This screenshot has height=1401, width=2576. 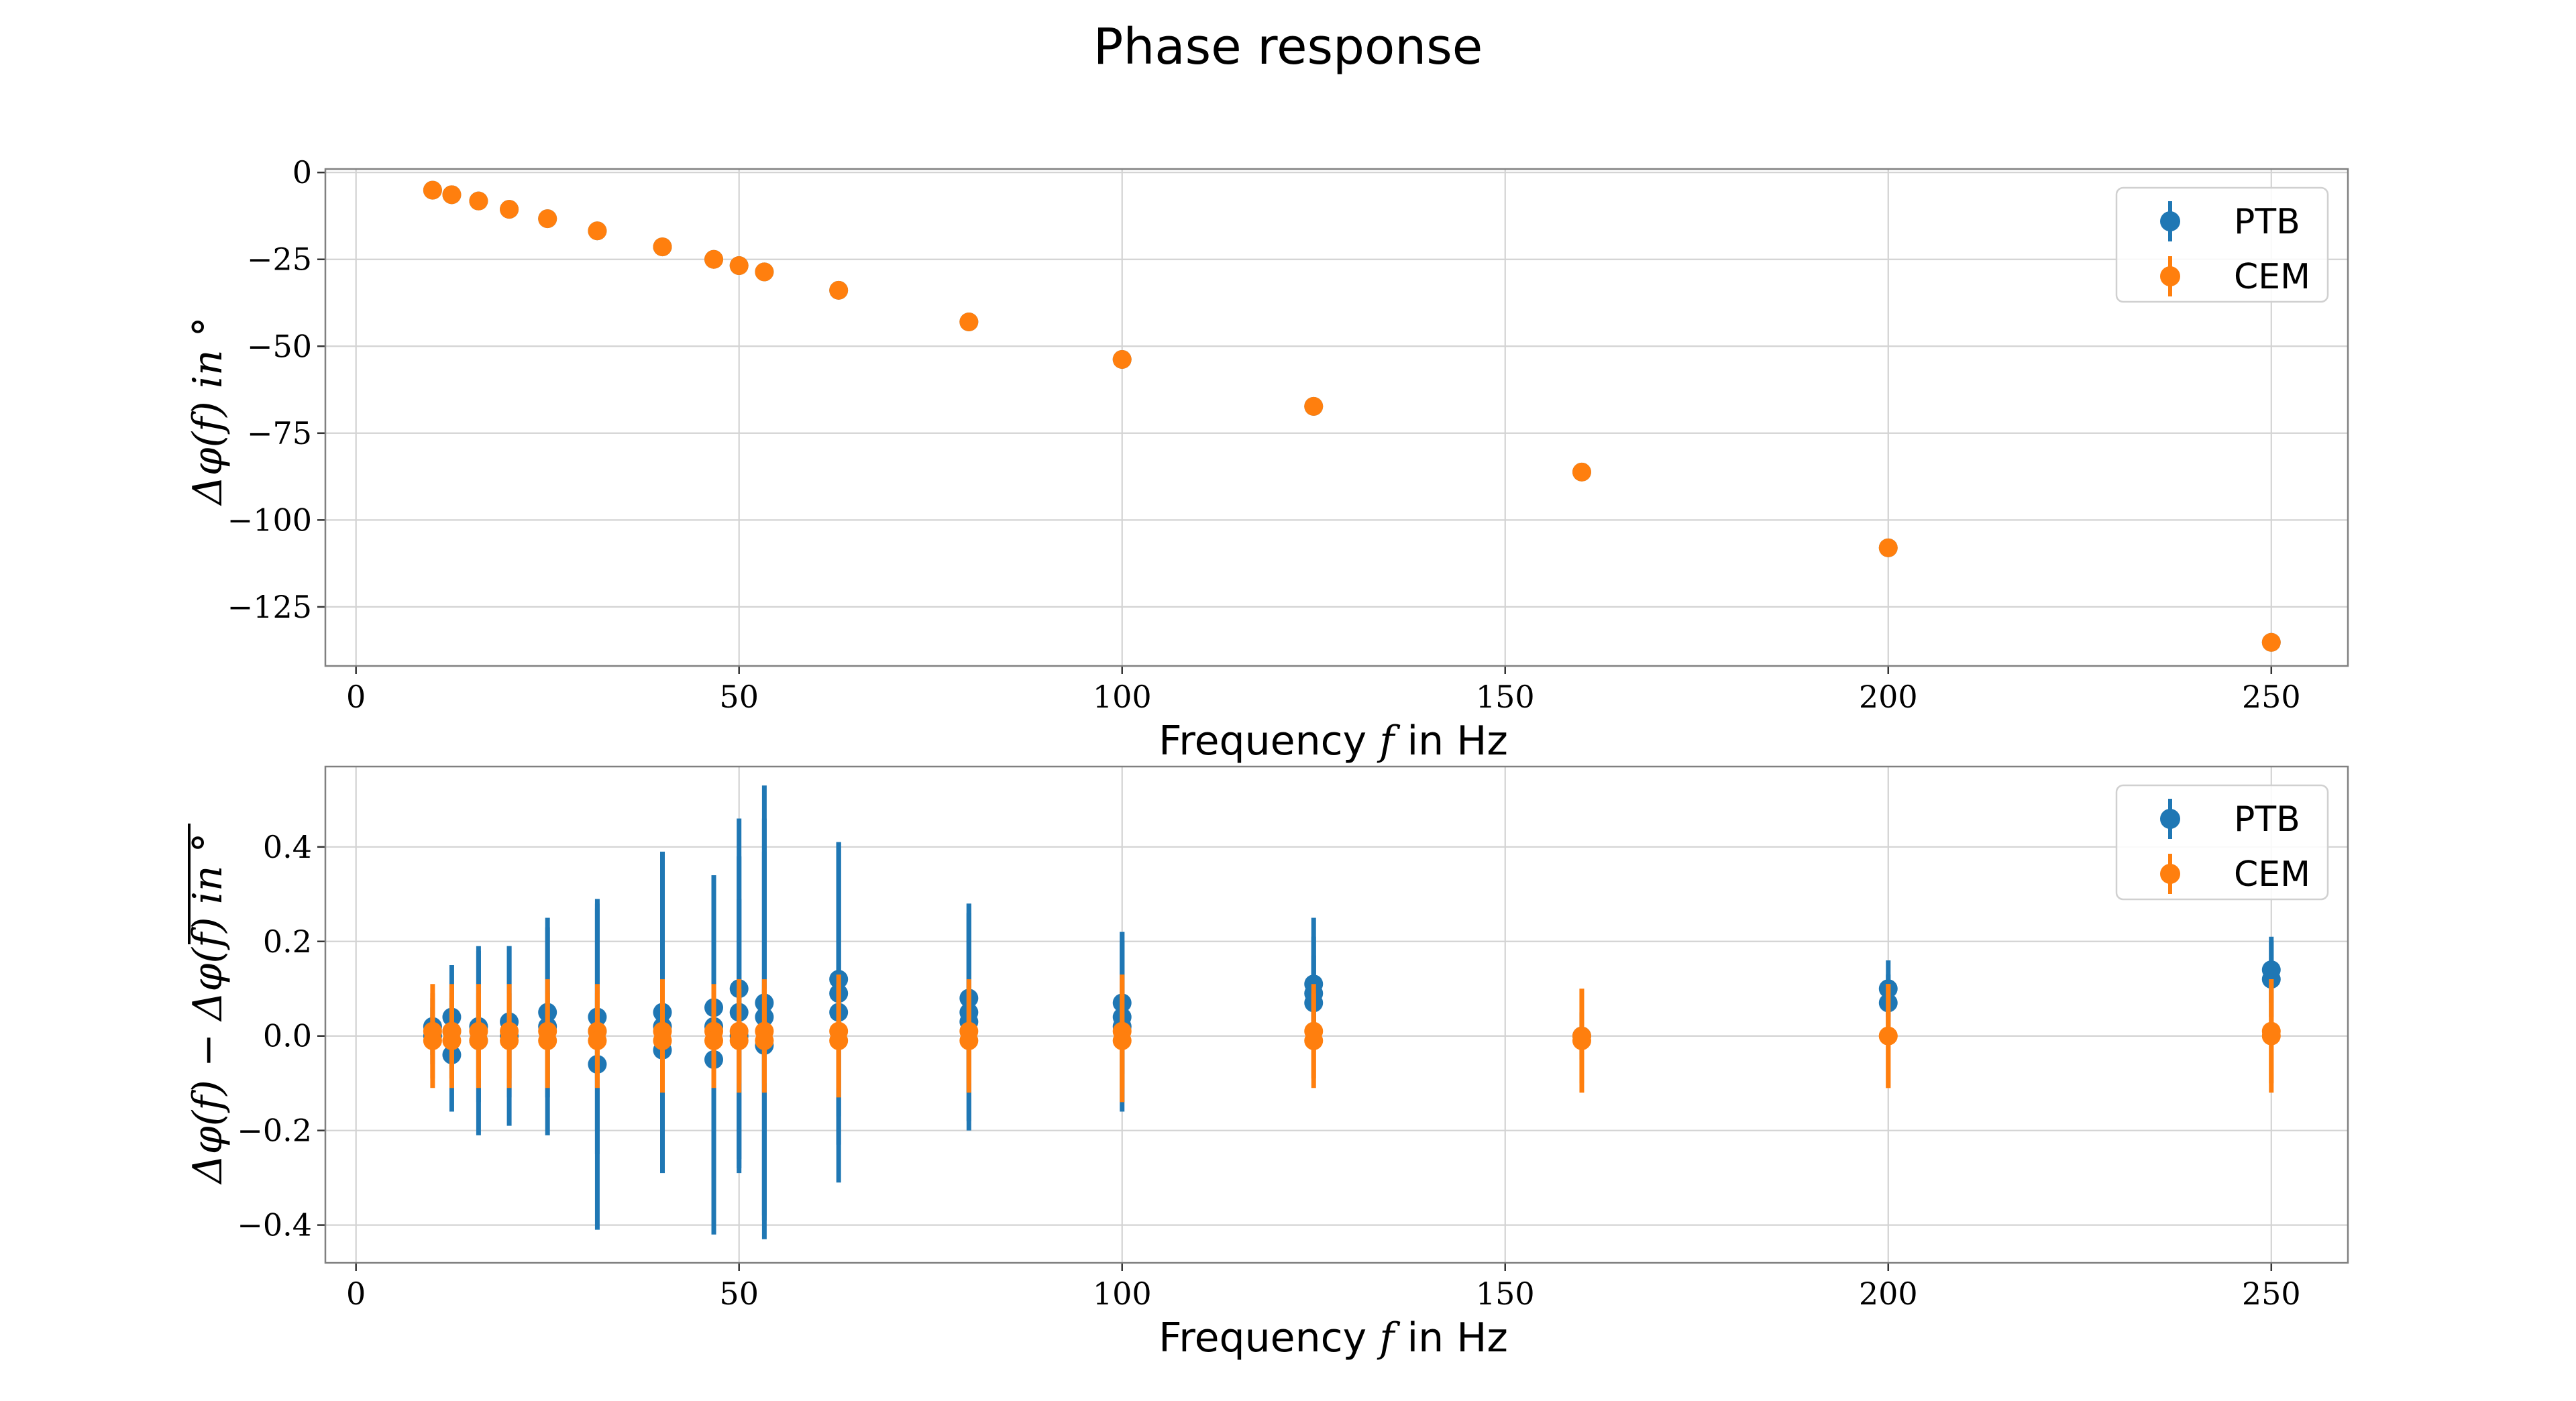 What do you see at coordinates (269, 607) in the screenshot?
I see `y-tick-label: −125` at bounding box center [269, 607].